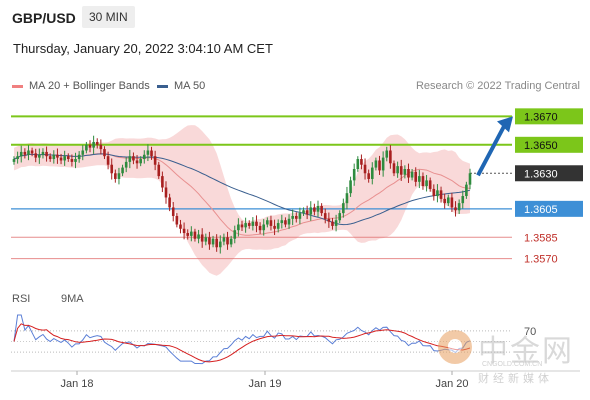  I want to click on legend-label-ma50: MA 50, so click(190, 86).